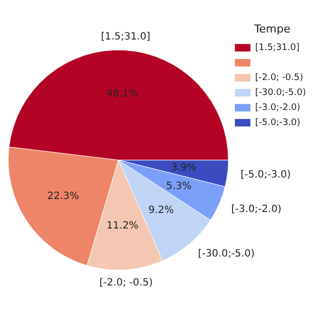 The image size is (320, 320). I want to click on legend-label: [-3.0;-2.0), so click(277, 108).